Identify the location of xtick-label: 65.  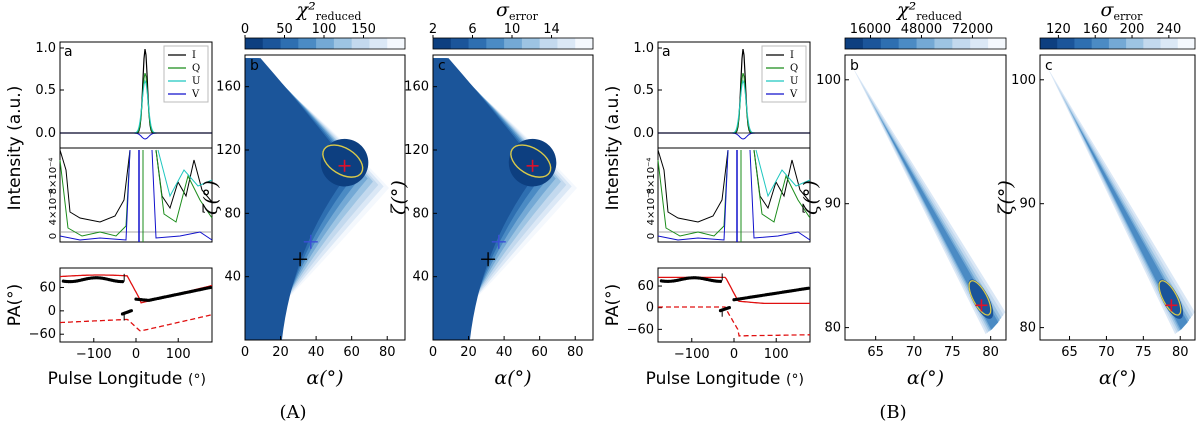
(1069, 352).